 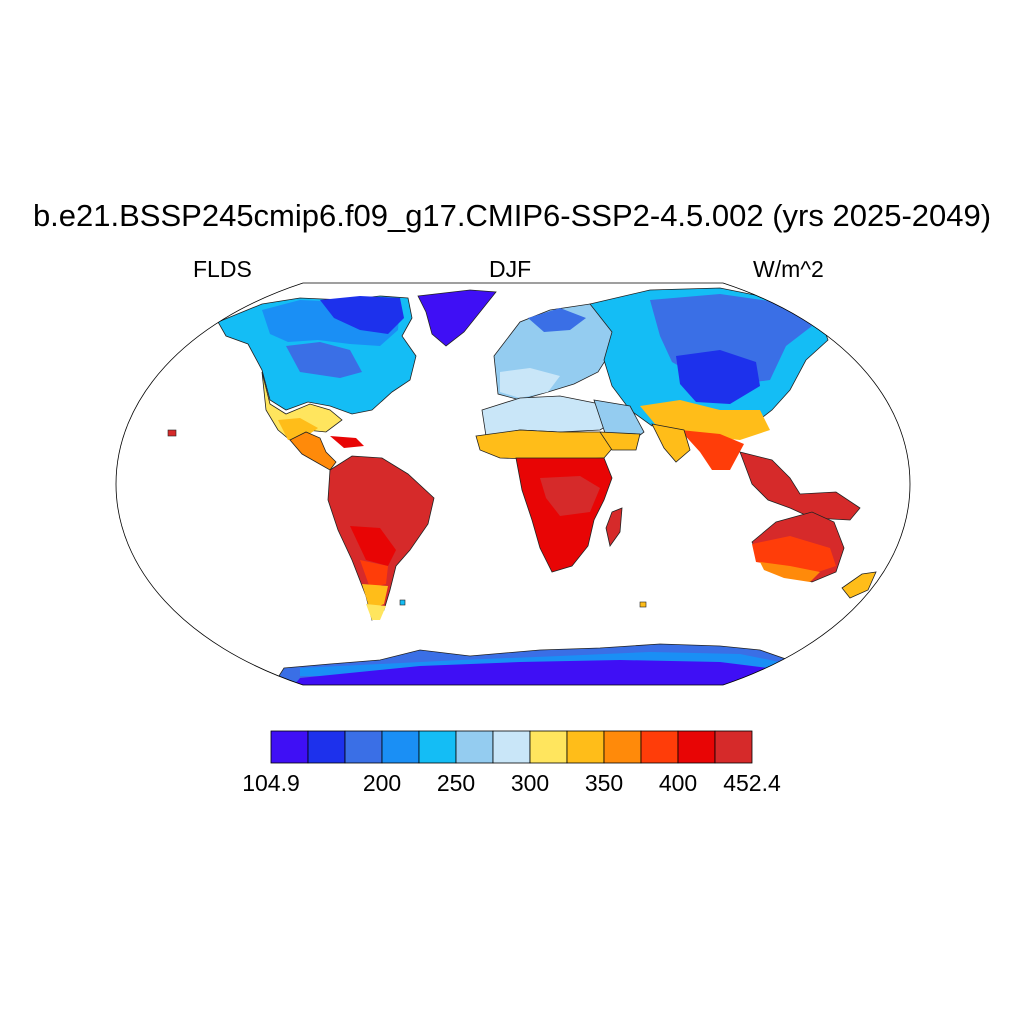 What do you see at coordinates (456, 783) in the screenshot?
I see `colorbar-tick-label: 250` at bounding box center [456, 783].